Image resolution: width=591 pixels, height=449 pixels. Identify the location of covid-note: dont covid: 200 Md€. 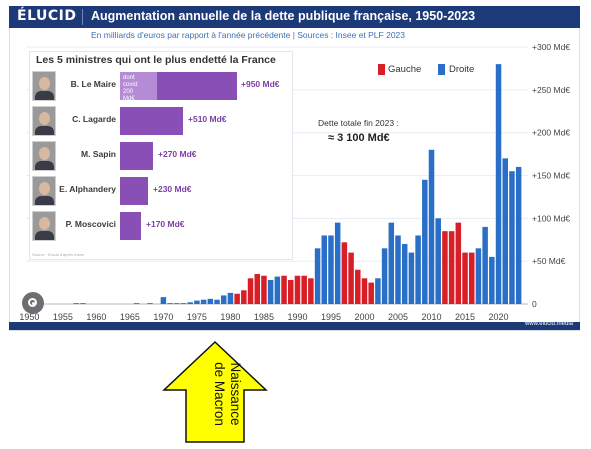
(131, 88).